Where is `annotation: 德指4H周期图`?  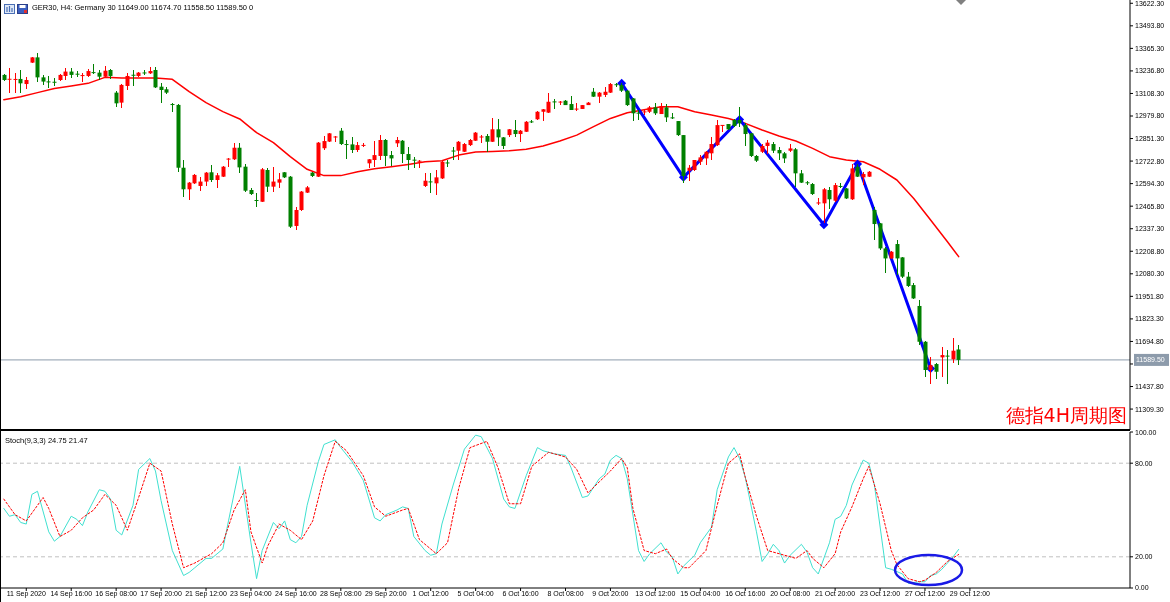
annotation: 德指4H周期图 is located at coordinates (1066, 415).